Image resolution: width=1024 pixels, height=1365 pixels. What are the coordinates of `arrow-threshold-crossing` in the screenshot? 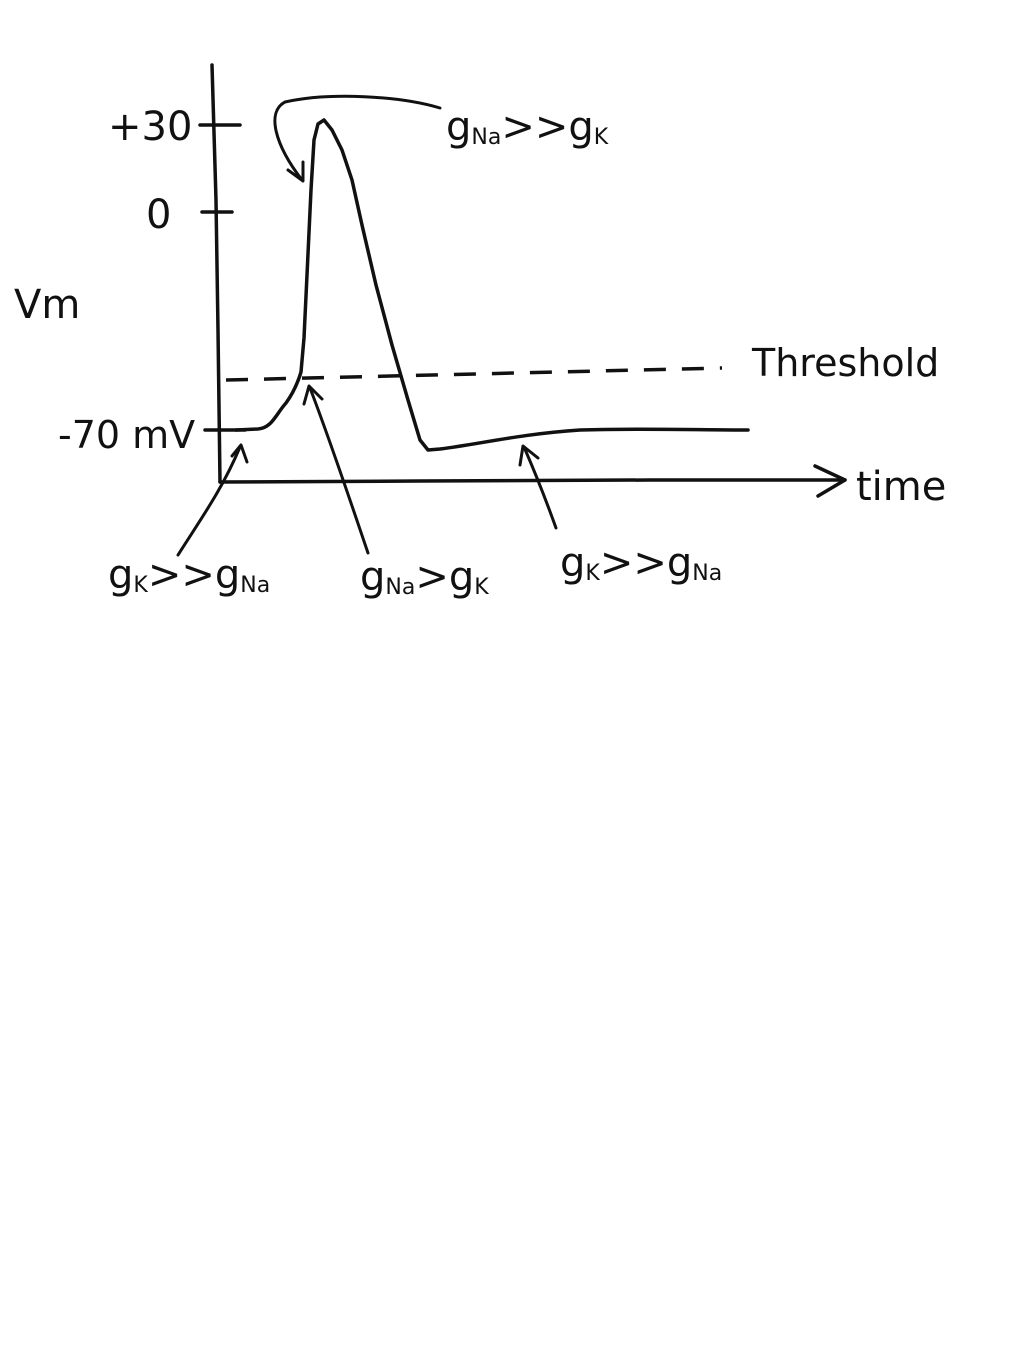 It's located at (339, 470).